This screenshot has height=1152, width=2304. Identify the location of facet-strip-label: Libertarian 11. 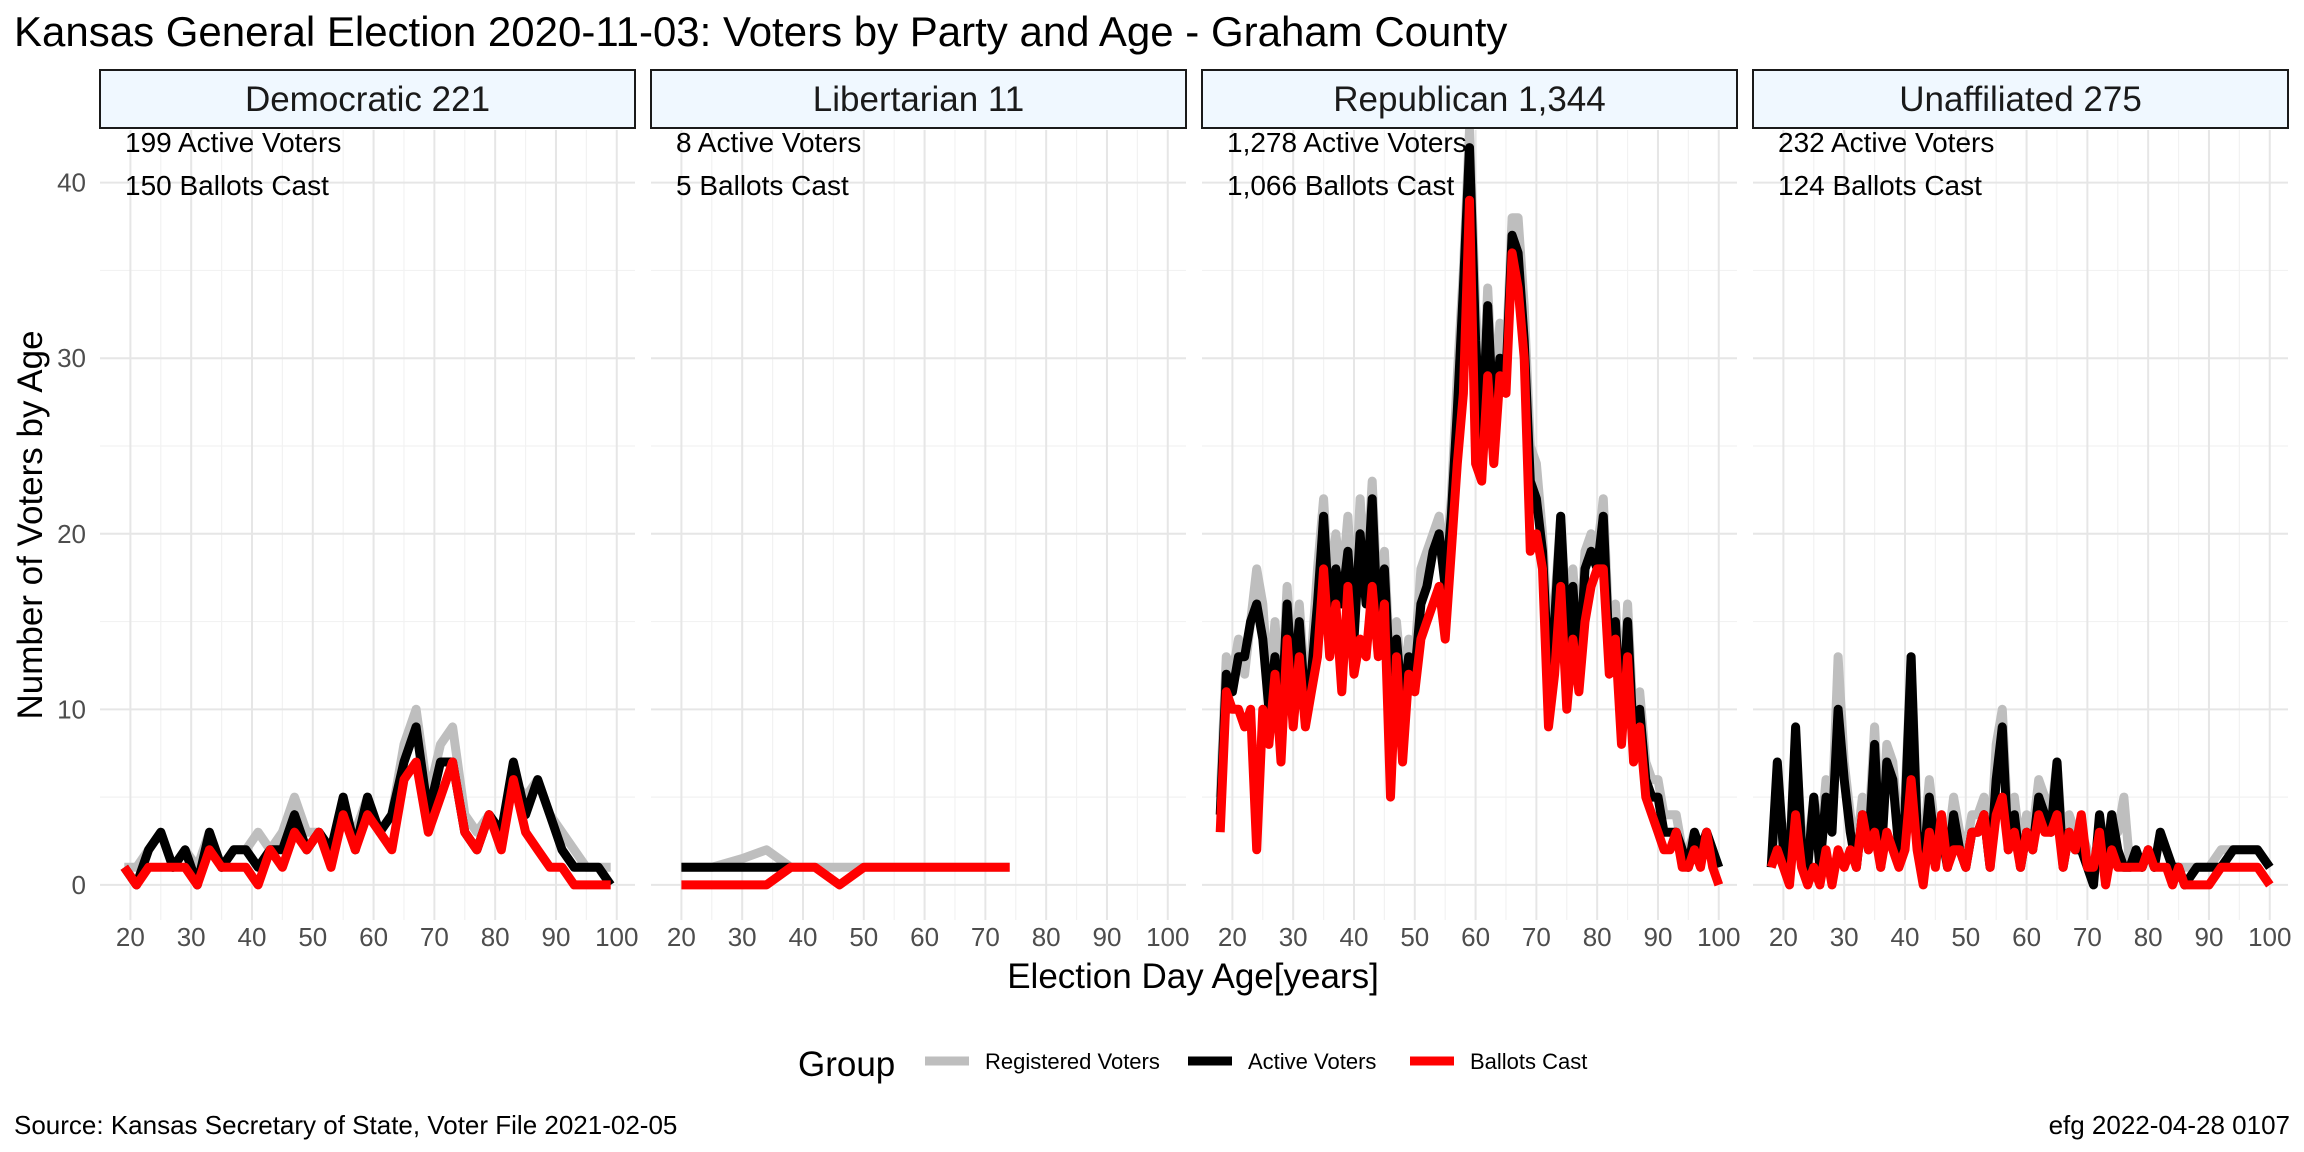
(918, 99).